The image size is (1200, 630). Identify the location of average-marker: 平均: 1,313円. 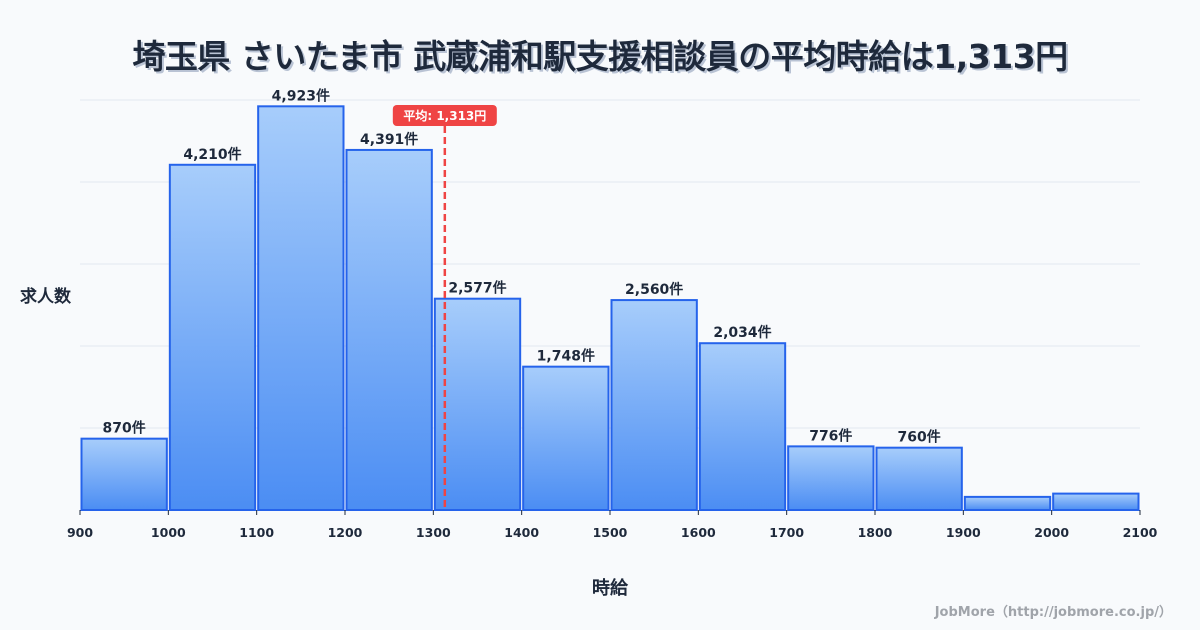
(444, 307).